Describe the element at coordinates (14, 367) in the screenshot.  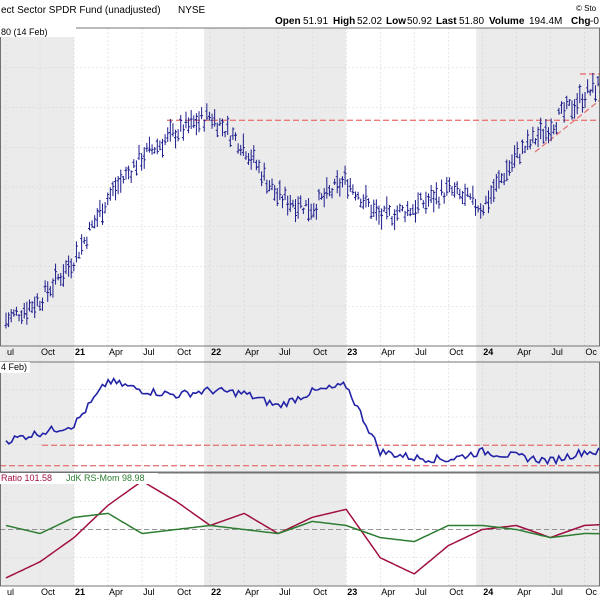
I see `ratio-legend: 4 Feb)` at that location.